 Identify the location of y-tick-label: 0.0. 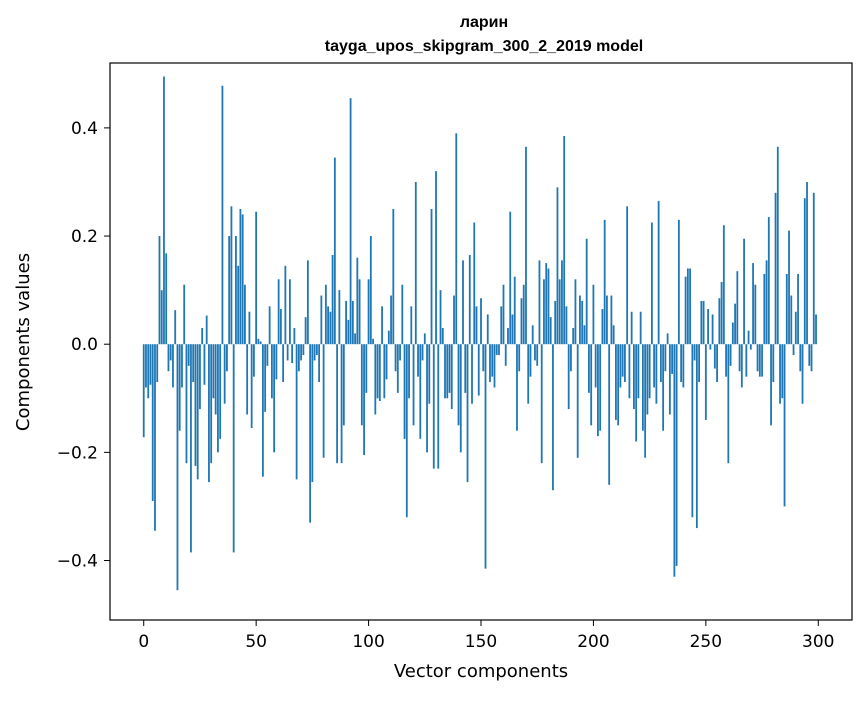
(84, 345).